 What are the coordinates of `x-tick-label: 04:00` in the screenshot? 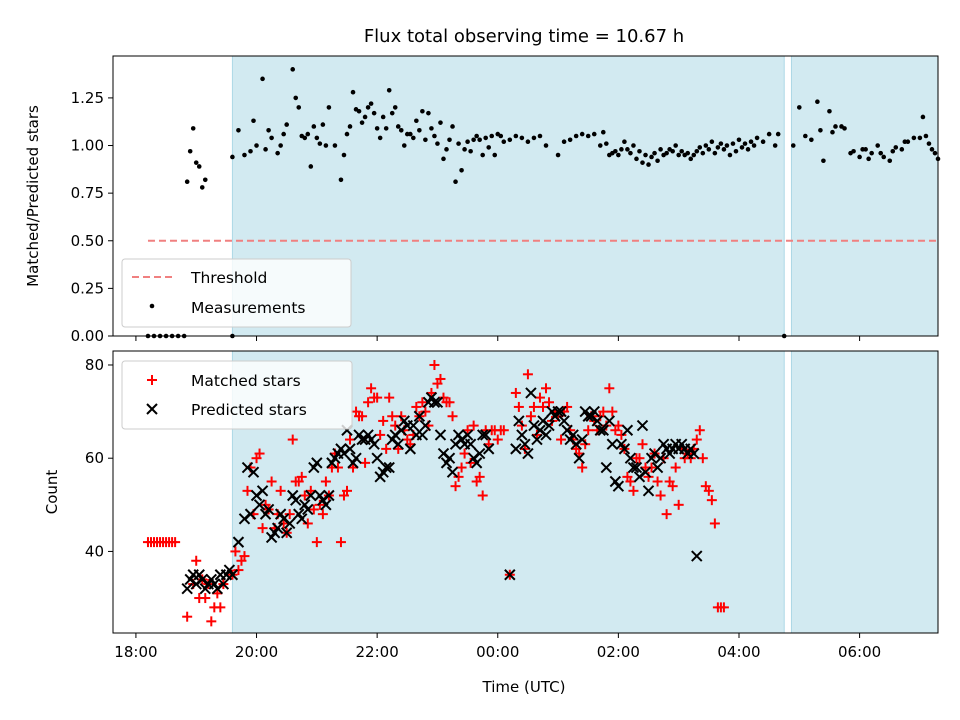 It's located at (738, 652).